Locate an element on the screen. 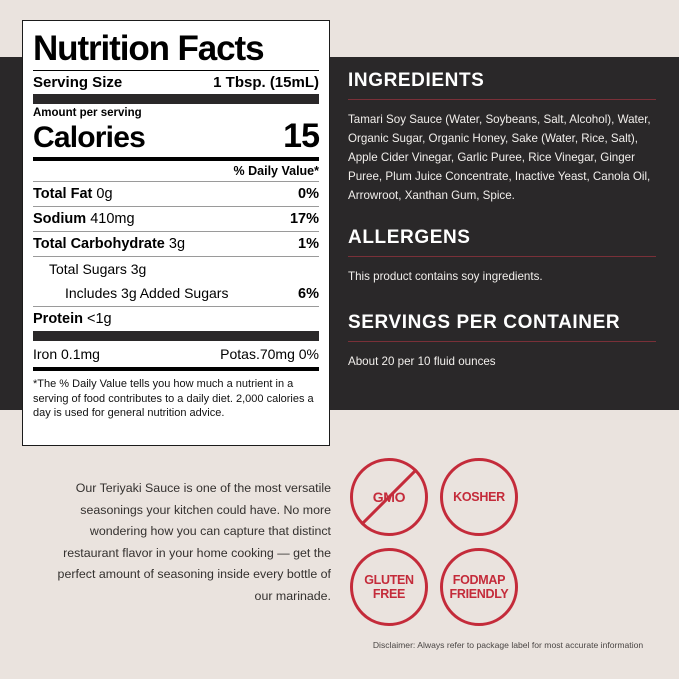 The image size is (679, 679). servings-per-container-text: About 20 per 10 fluid ounces is located at coordinates (422, 361).